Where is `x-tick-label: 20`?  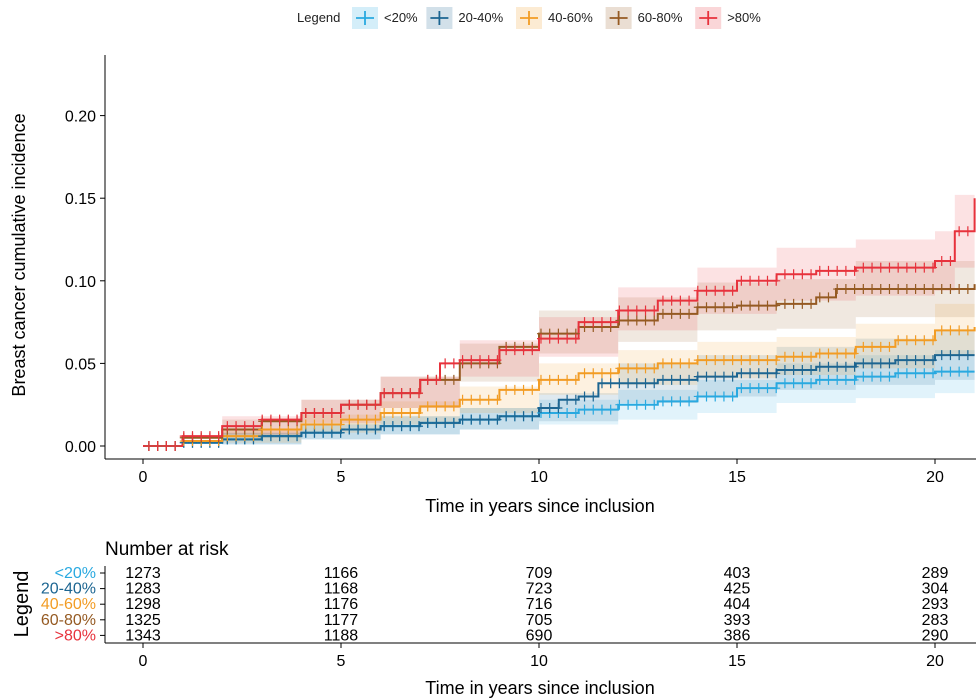
x-tick-label: 20 is located at coordinates (935, 477).